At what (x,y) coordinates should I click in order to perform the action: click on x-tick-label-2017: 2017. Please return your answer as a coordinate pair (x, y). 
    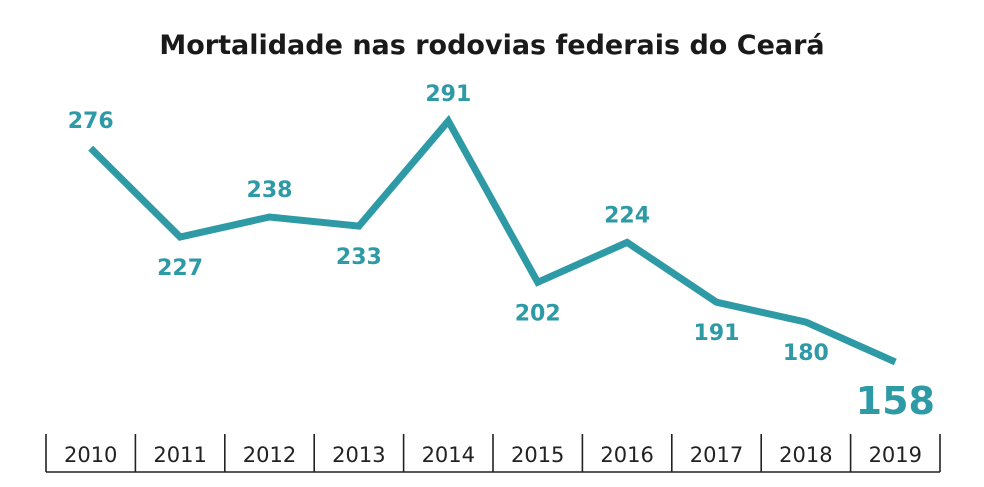
    Looking at the image, I should click on (716, 455).